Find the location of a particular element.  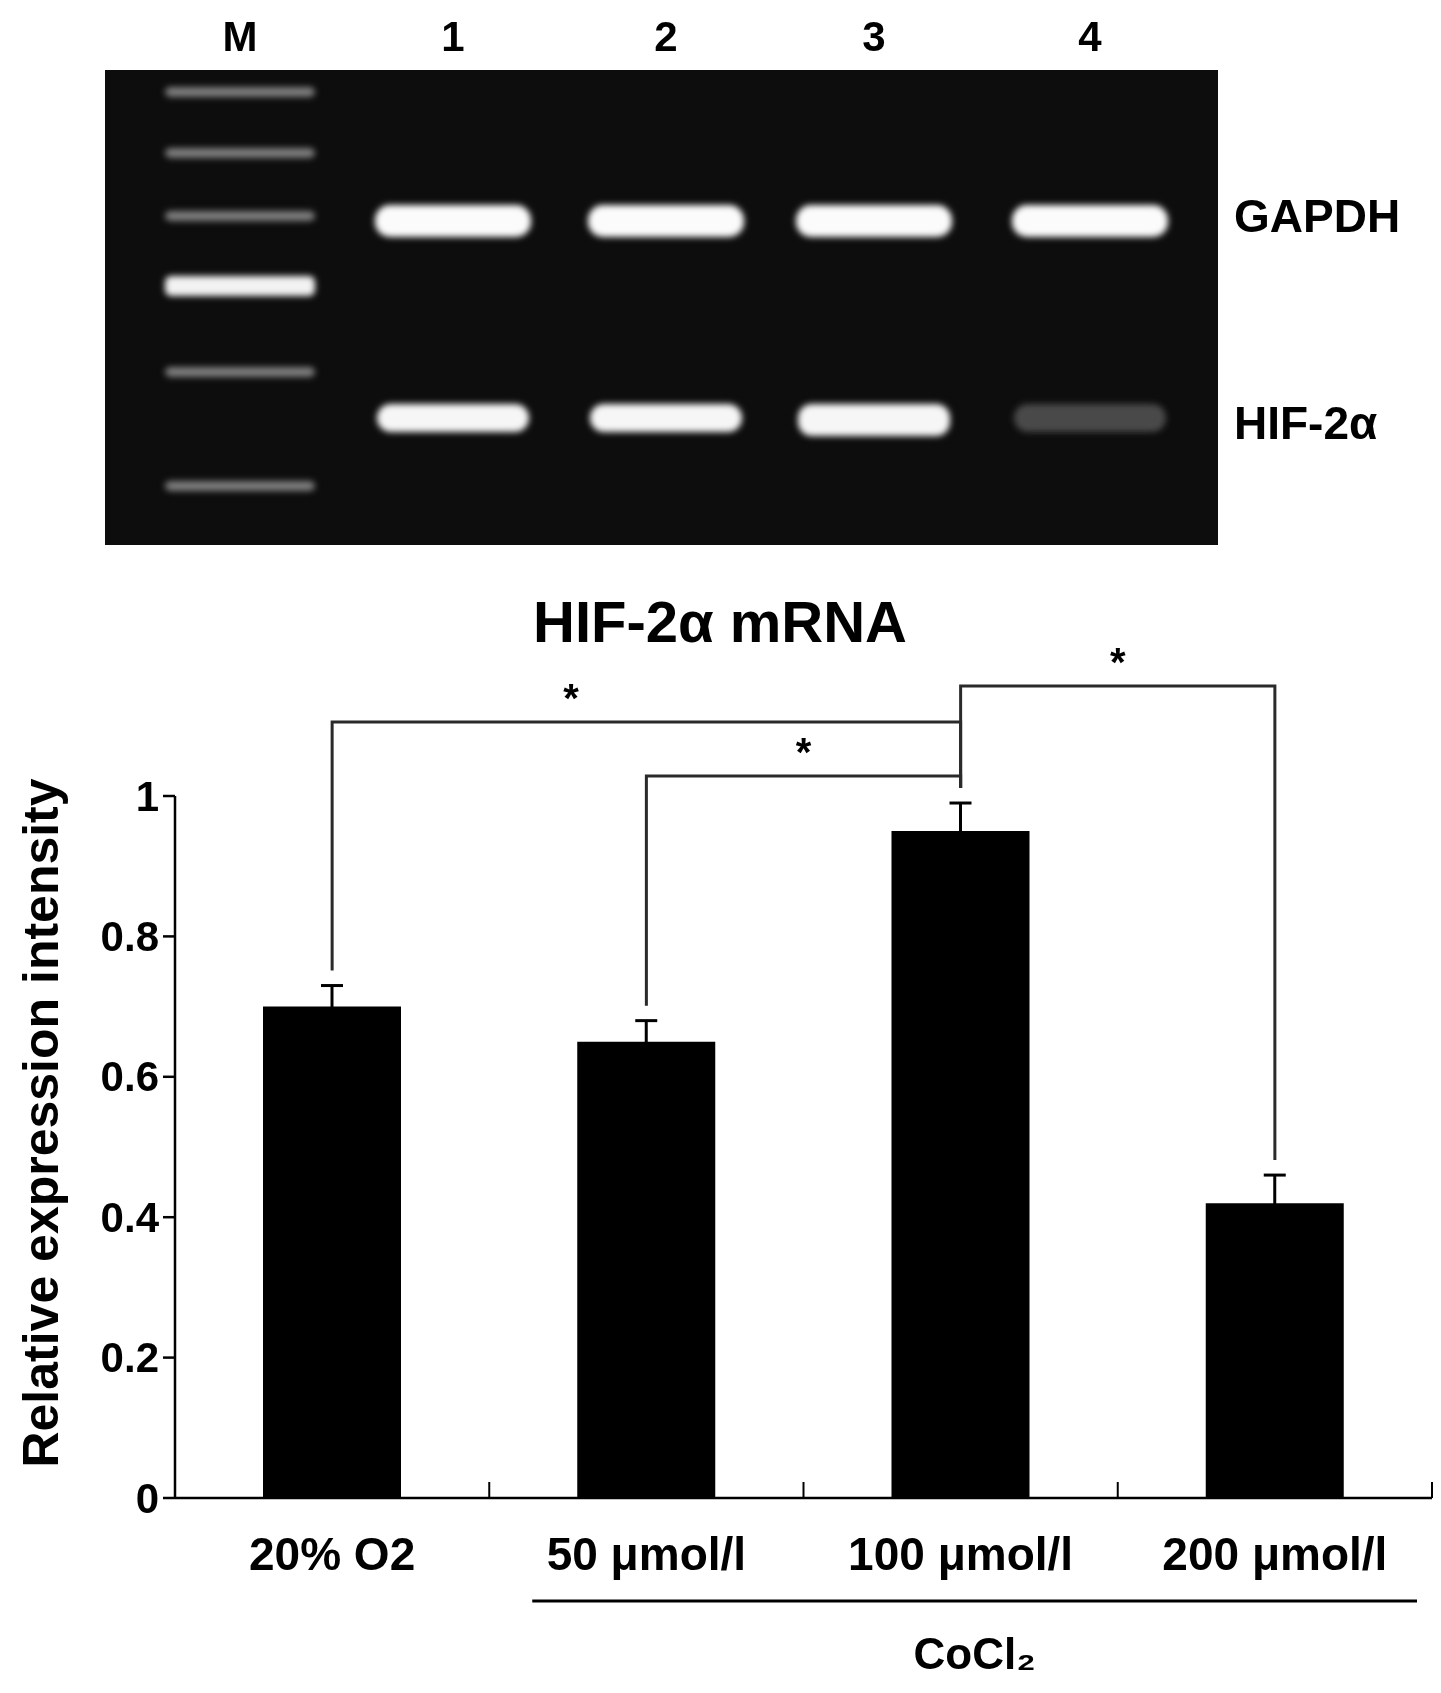

x-tick-label: 20% O2 is located at coordinates (332, 1554).